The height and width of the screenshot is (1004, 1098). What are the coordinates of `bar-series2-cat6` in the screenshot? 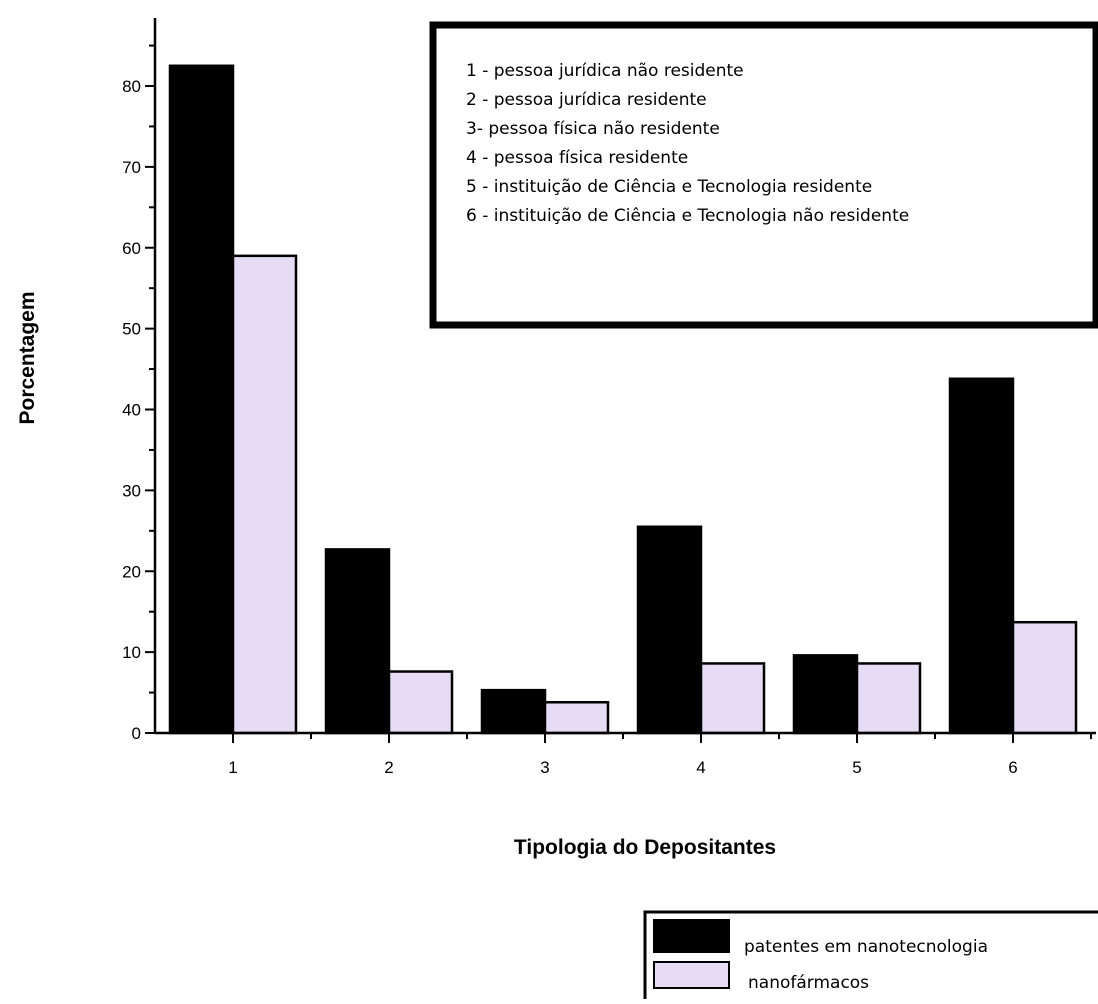 It's located at (1044, 677).